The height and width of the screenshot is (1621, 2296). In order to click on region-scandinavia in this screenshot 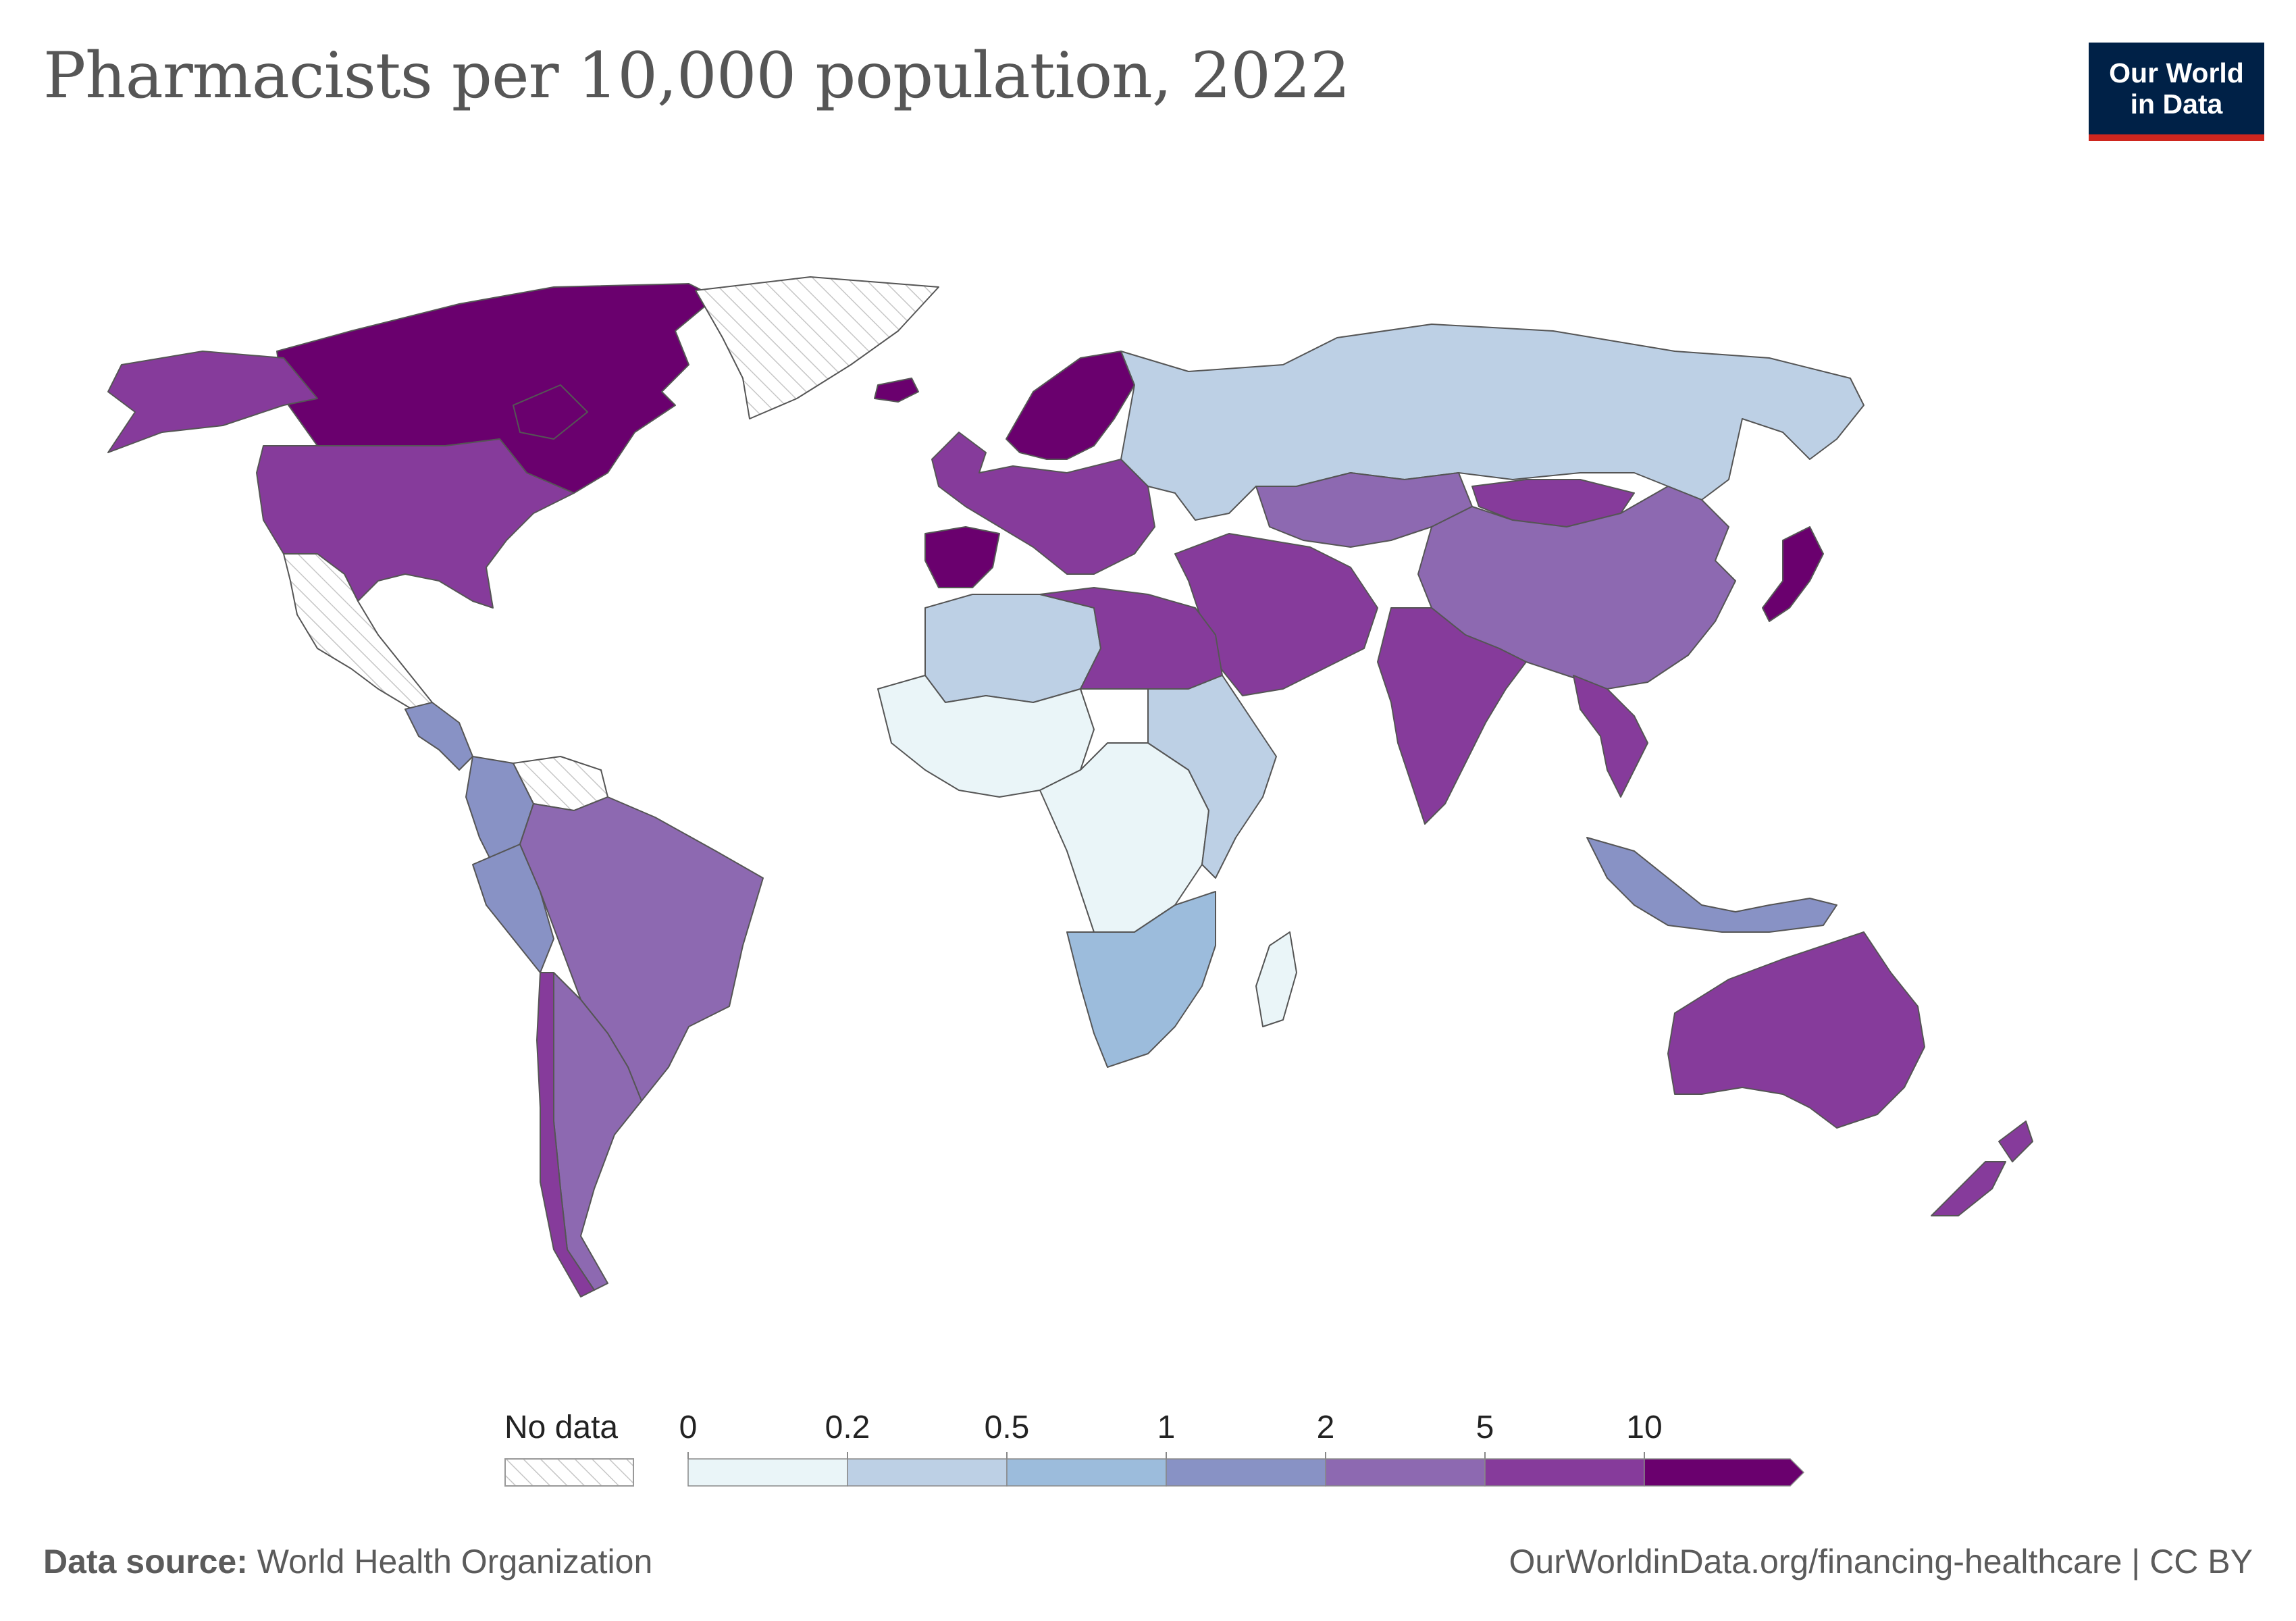, I will do `click(1070, 405)`.